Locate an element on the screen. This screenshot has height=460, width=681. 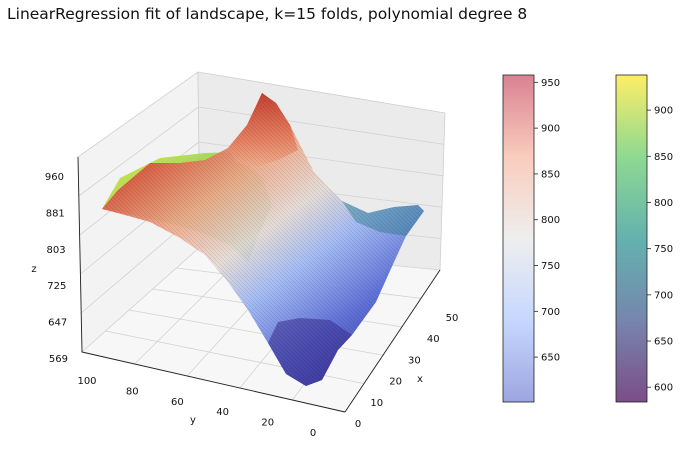
colorbar-tick-label: 950 is located at coordinates (550, 83).